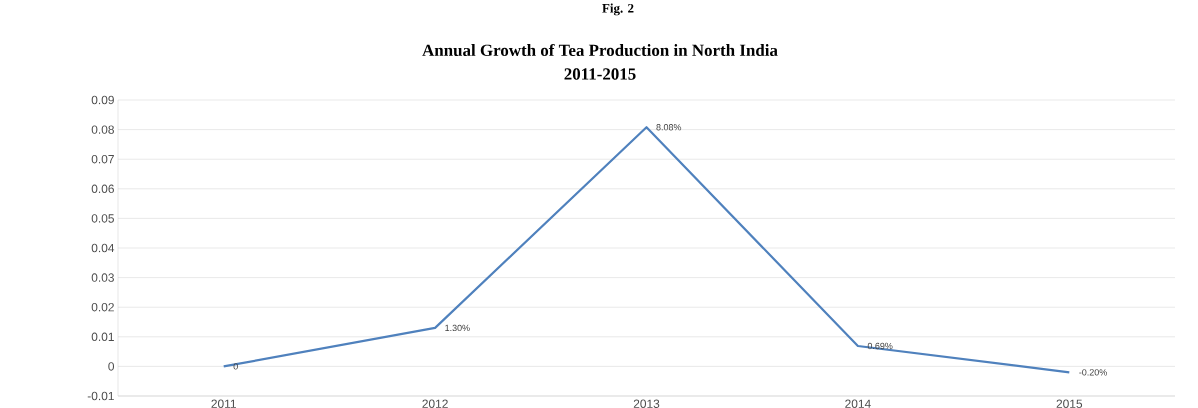  What do you see at coordinates (102, 337) in the screenshot?
I see `y-tick-label: 0.01` at bounding box center [102, 337].